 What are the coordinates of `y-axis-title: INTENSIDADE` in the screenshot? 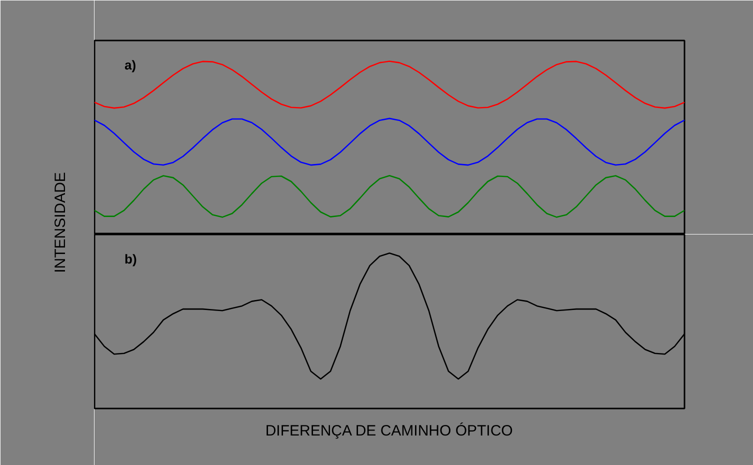 It's located at (60, 222).